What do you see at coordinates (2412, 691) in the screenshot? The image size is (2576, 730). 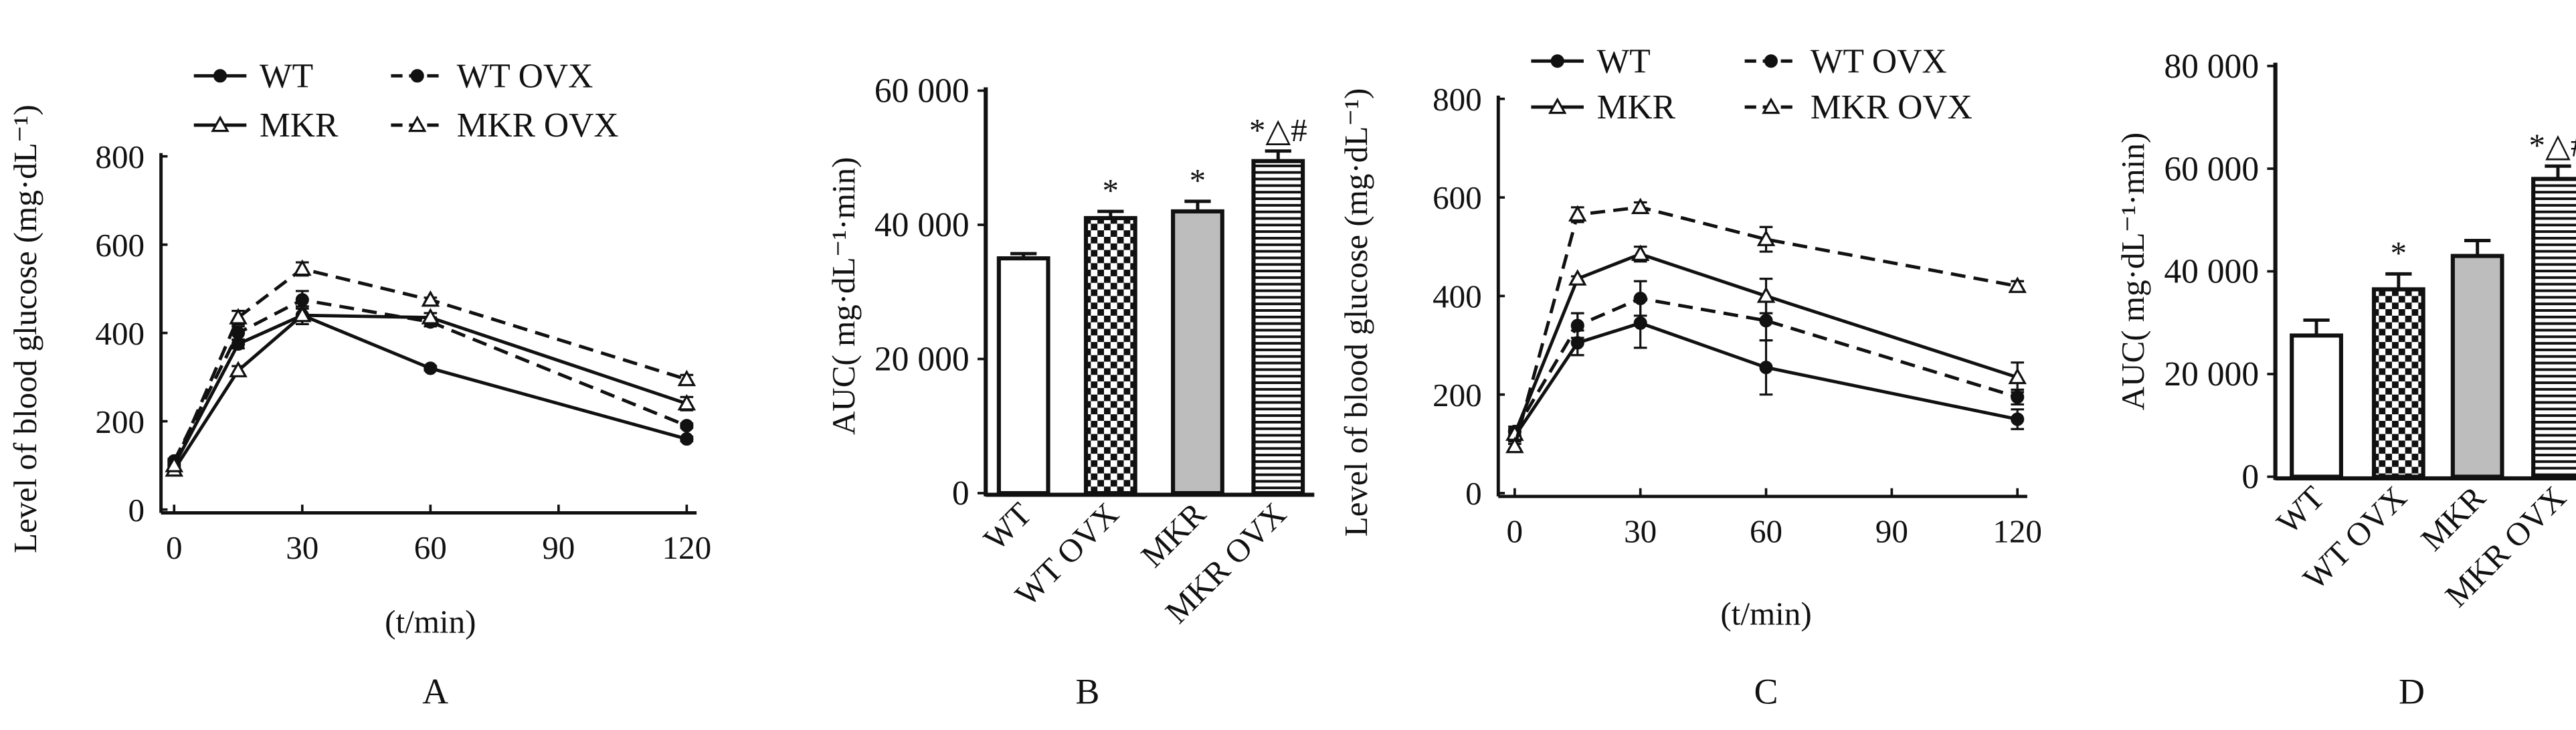 I see `panel-label: D` at bounding box center [2412, 691].